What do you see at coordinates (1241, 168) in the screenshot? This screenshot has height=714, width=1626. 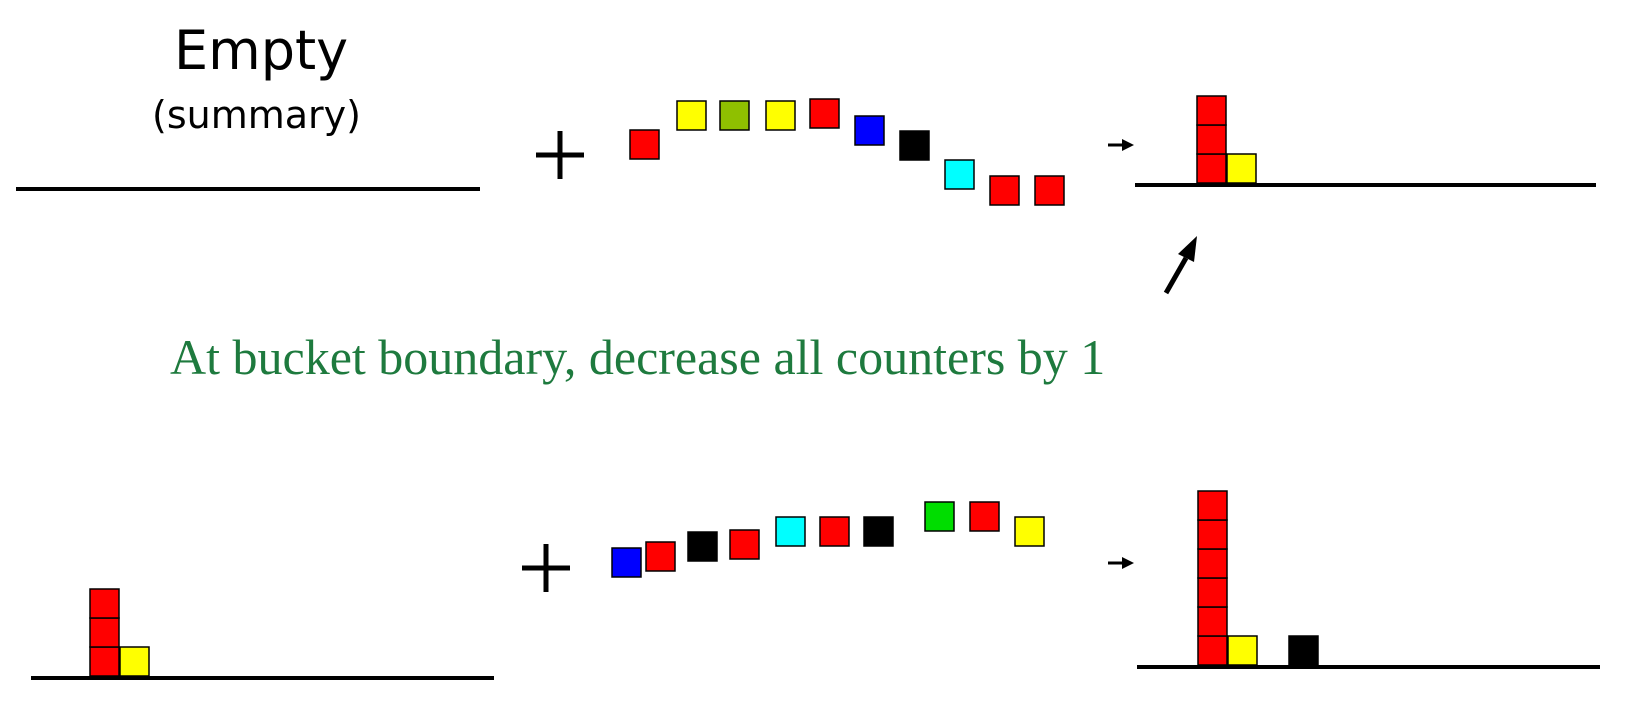 I see `result-counter-yellow` at bounding box center [1241, 168].